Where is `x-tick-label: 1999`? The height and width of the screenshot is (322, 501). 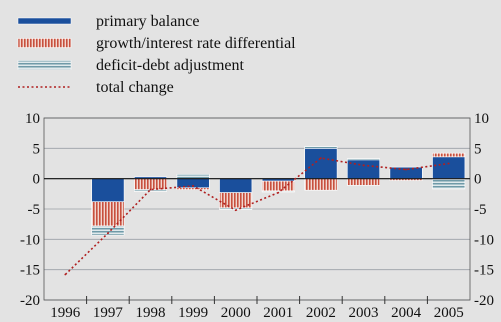 x-tick-label: 1999 is located at coordinates (193, 313).